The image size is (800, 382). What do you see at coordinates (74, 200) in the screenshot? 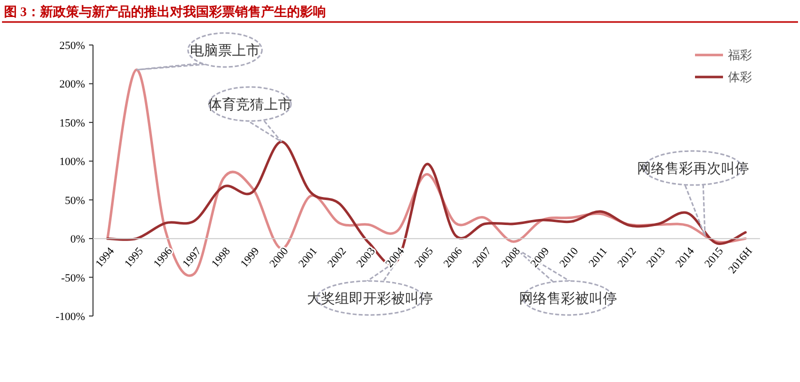
I see `y-tick-label: 50%` at bounding box center [74, 200].